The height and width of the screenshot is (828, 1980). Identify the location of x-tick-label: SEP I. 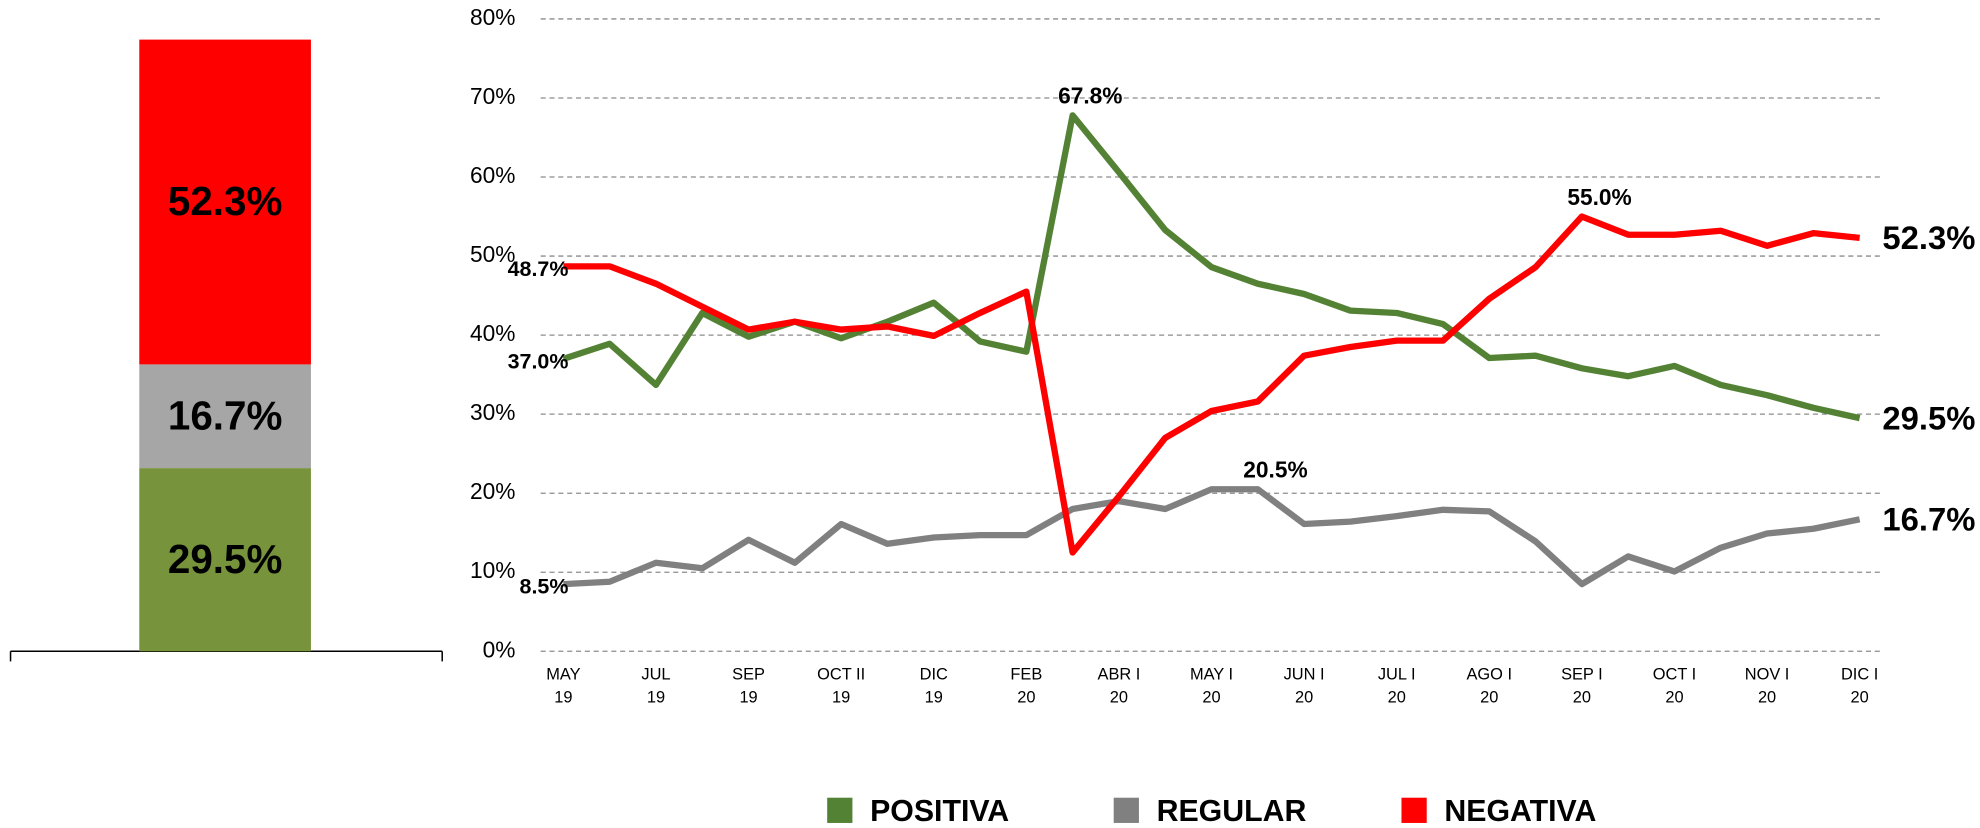
(1582, 675).